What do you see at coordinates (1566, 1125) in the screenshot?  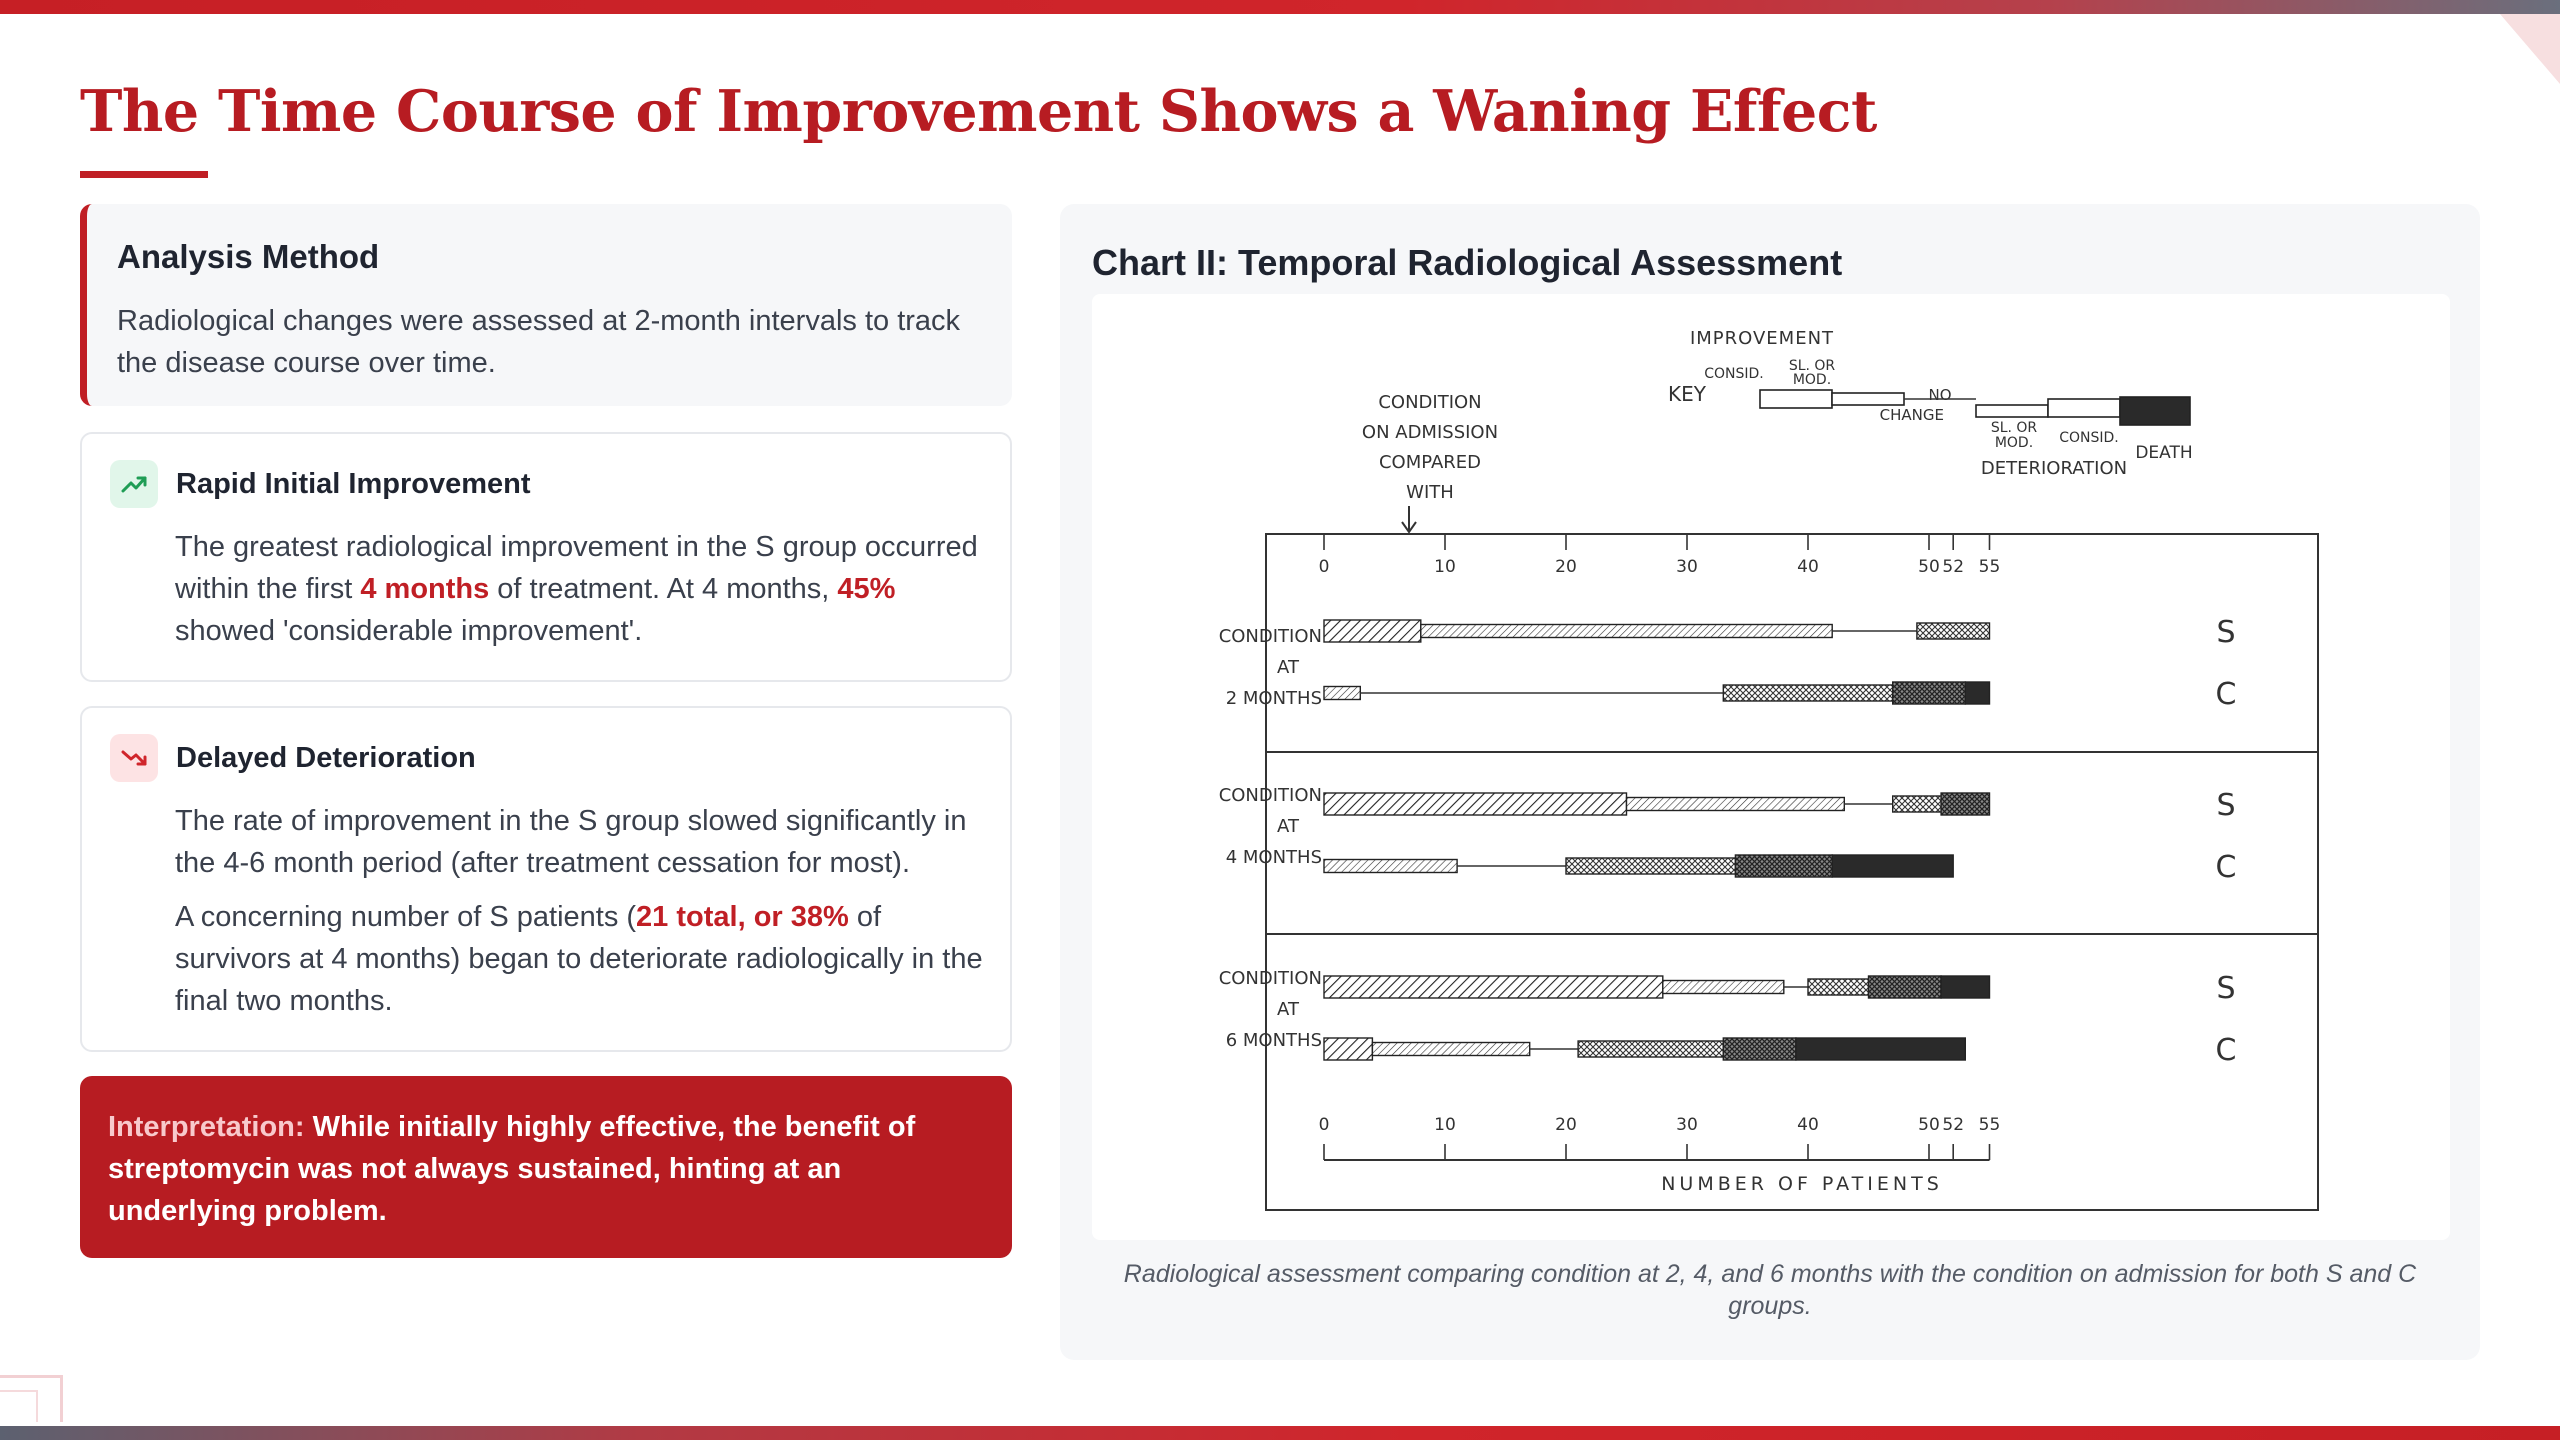 I see `bottom-tick-label: 20` at bounding box center [1566, 1125].